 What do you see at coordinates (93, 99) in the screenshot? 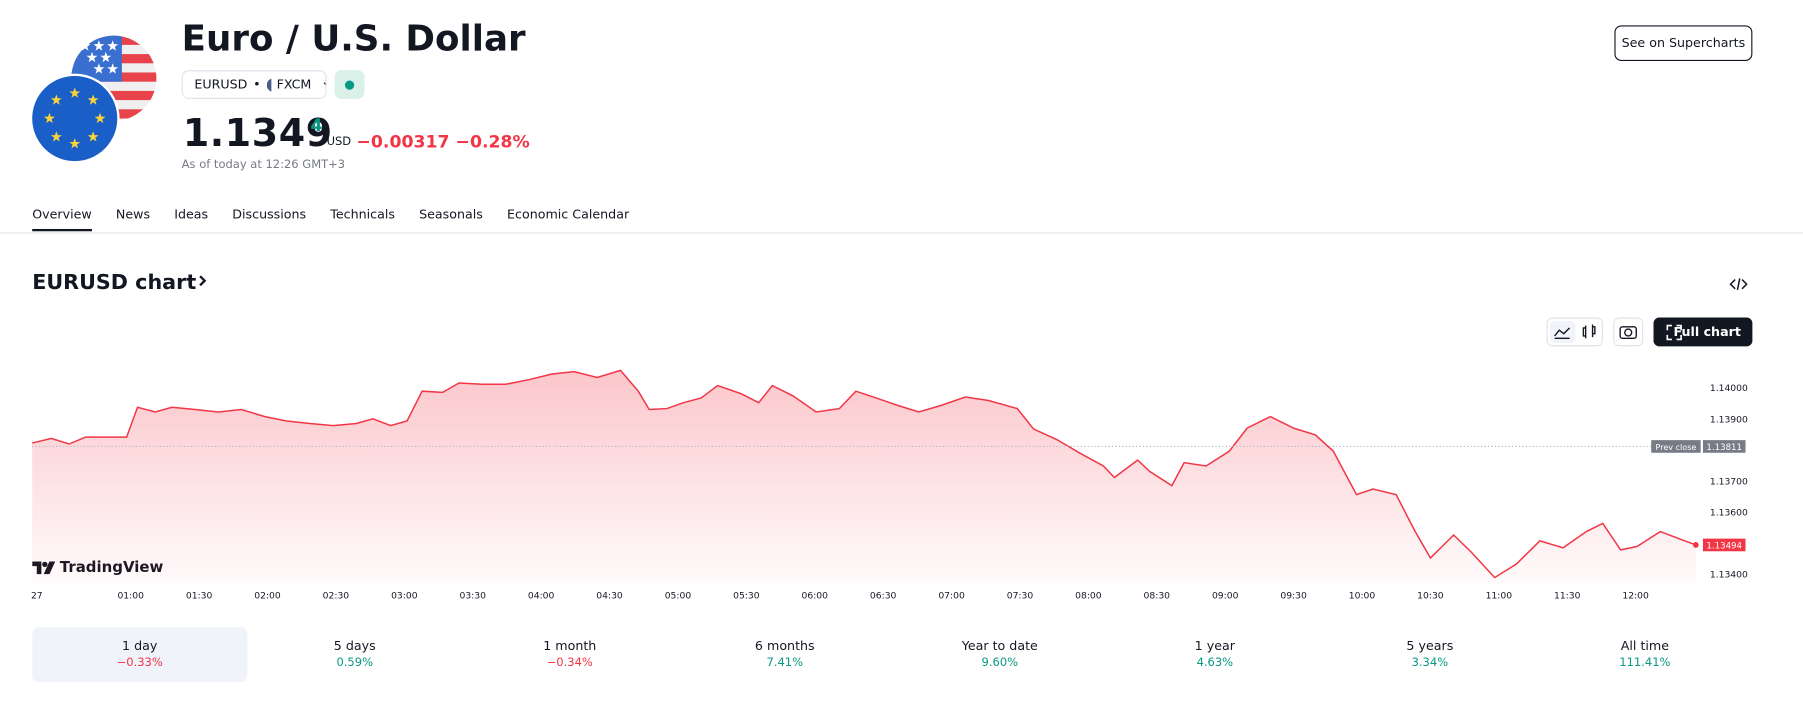
I see `currency-flags` at bounding box center [93, 99].